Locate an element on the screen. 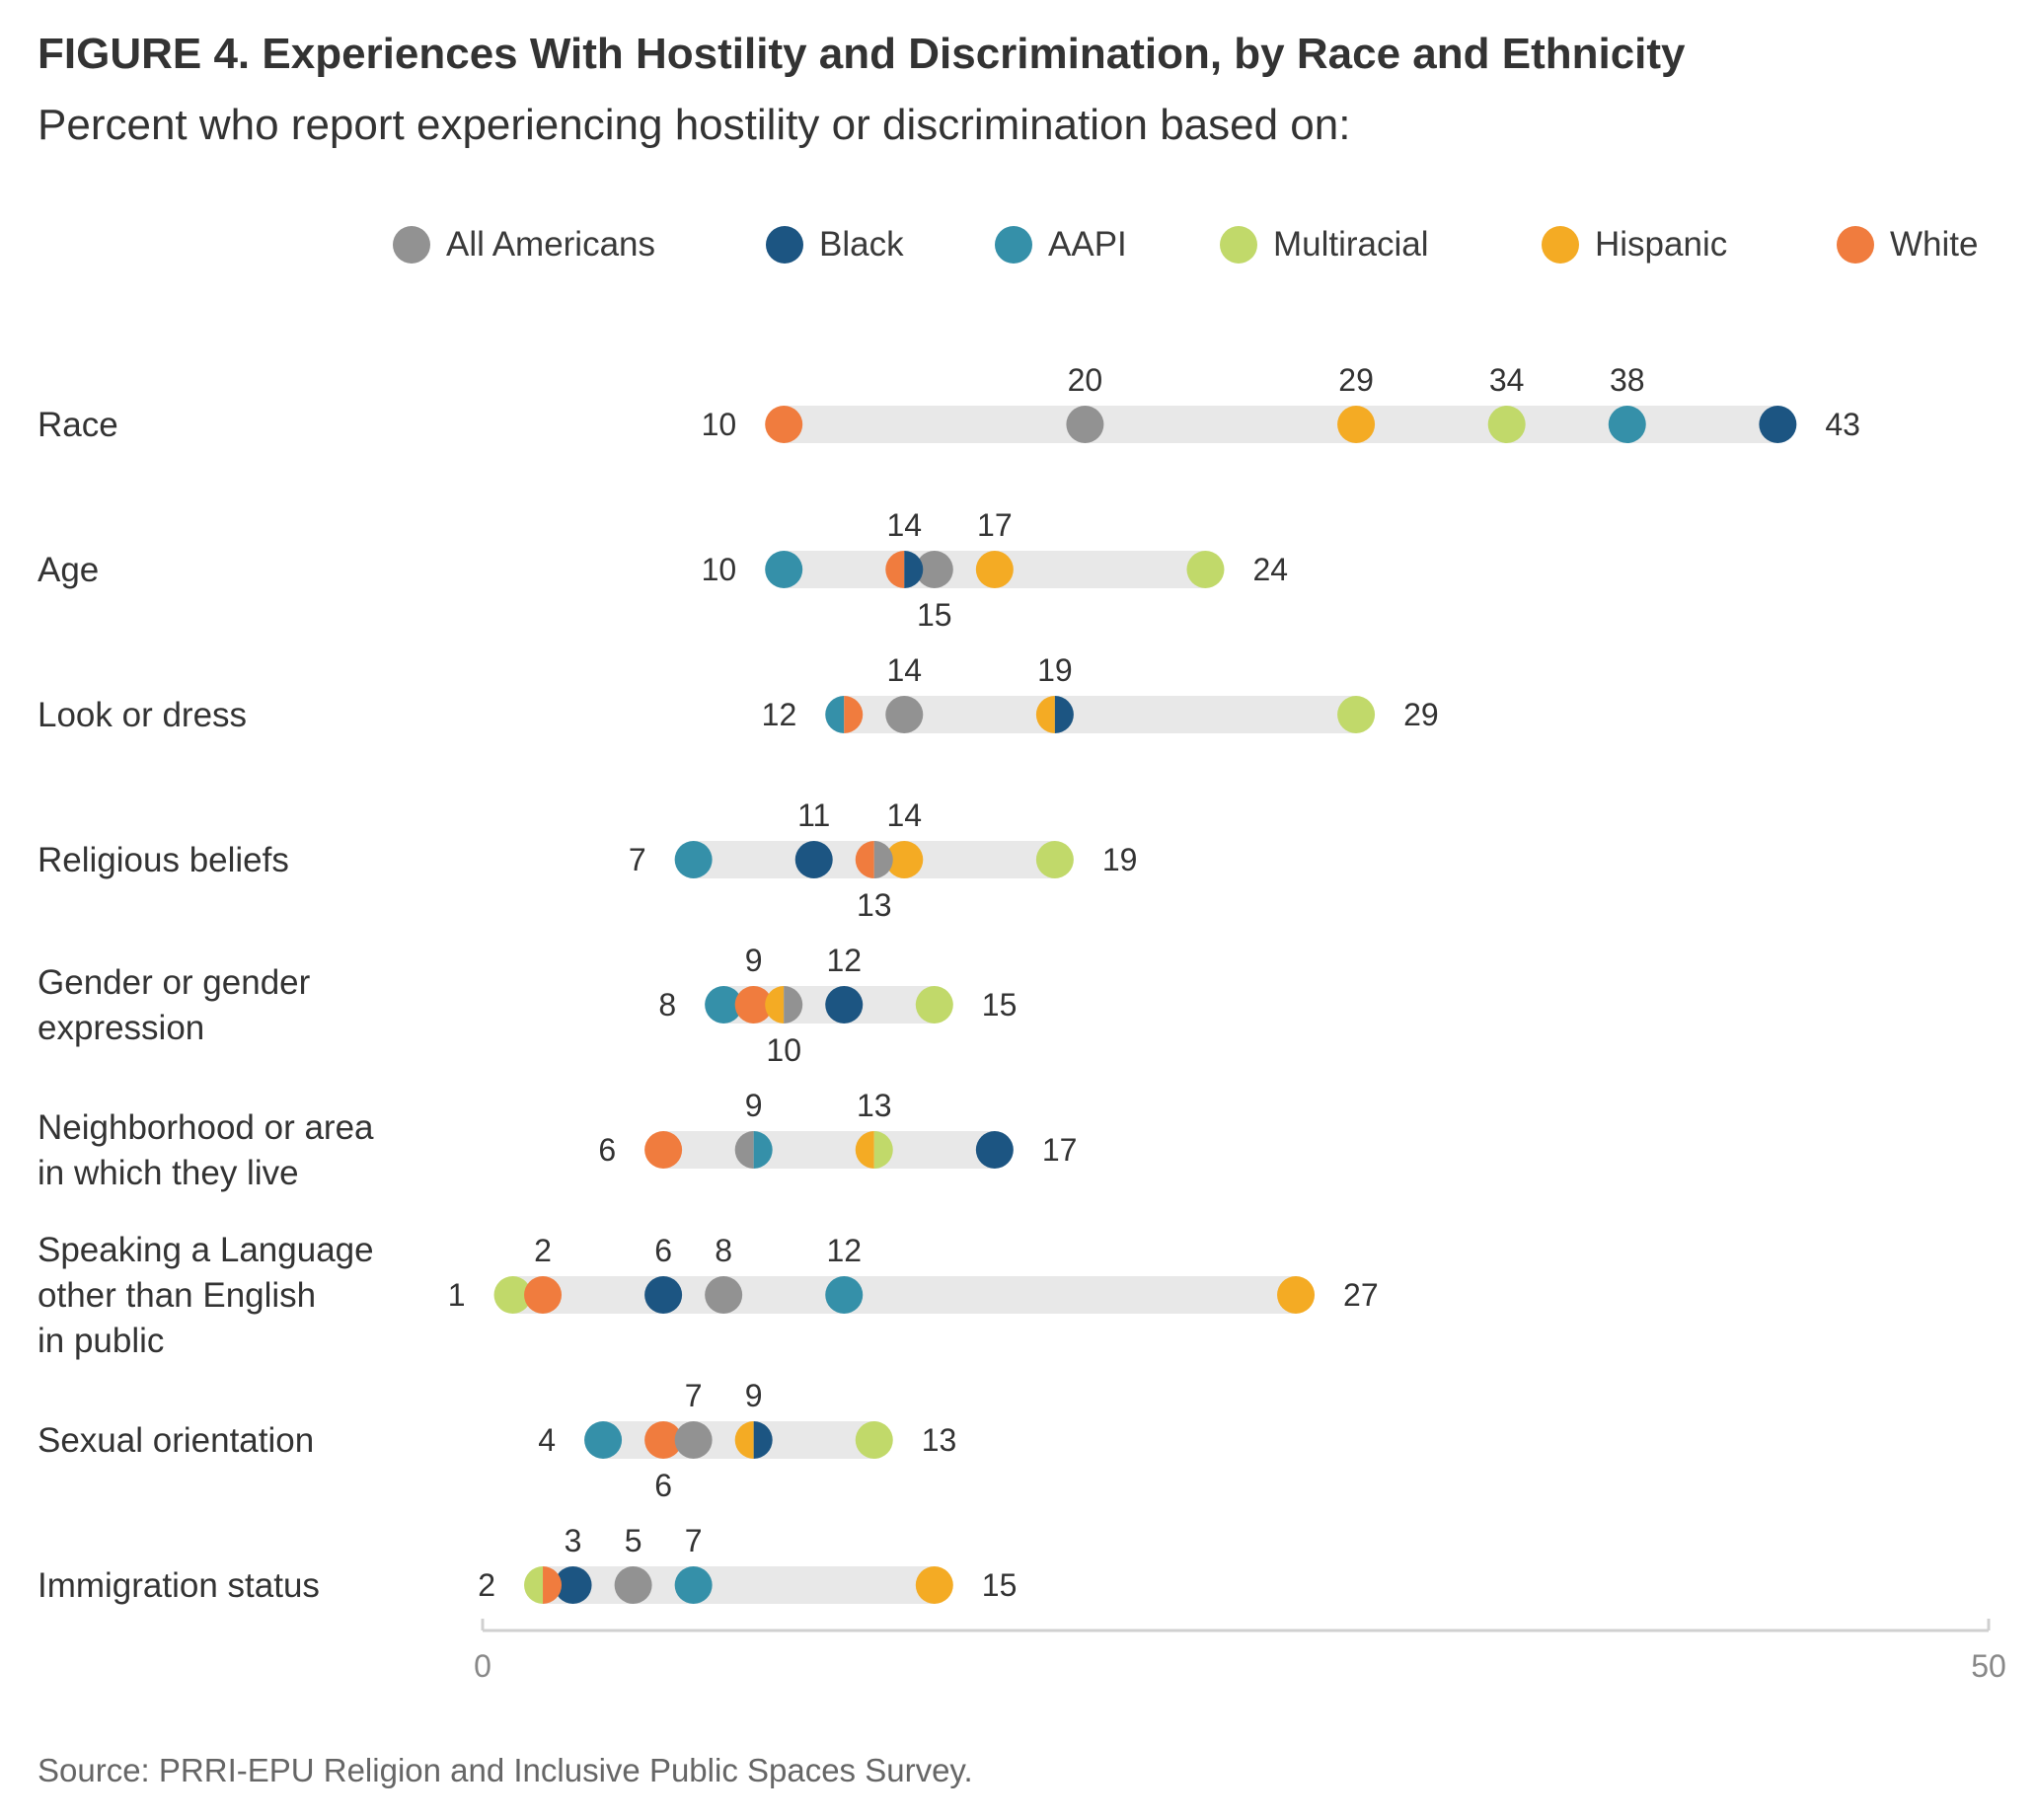 The width and height of the screenshot is (2037, 1820). x-axis-tick-label: 0 is located at coordinates (482, 1666).